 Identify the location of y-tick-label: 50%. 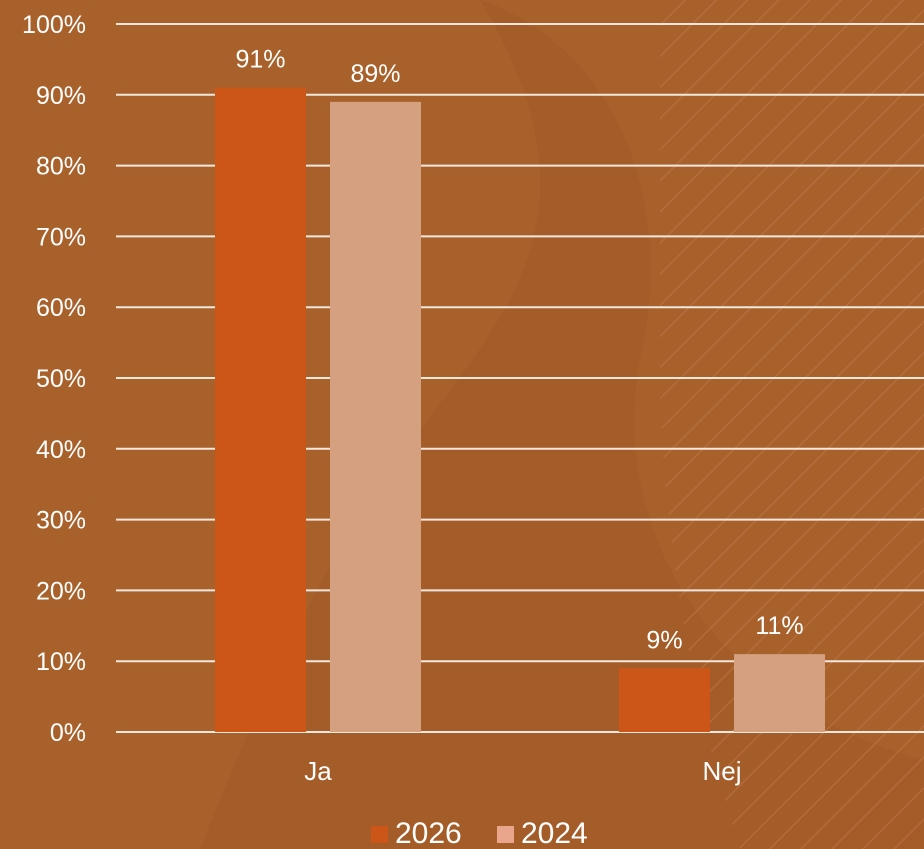
(61, 379).